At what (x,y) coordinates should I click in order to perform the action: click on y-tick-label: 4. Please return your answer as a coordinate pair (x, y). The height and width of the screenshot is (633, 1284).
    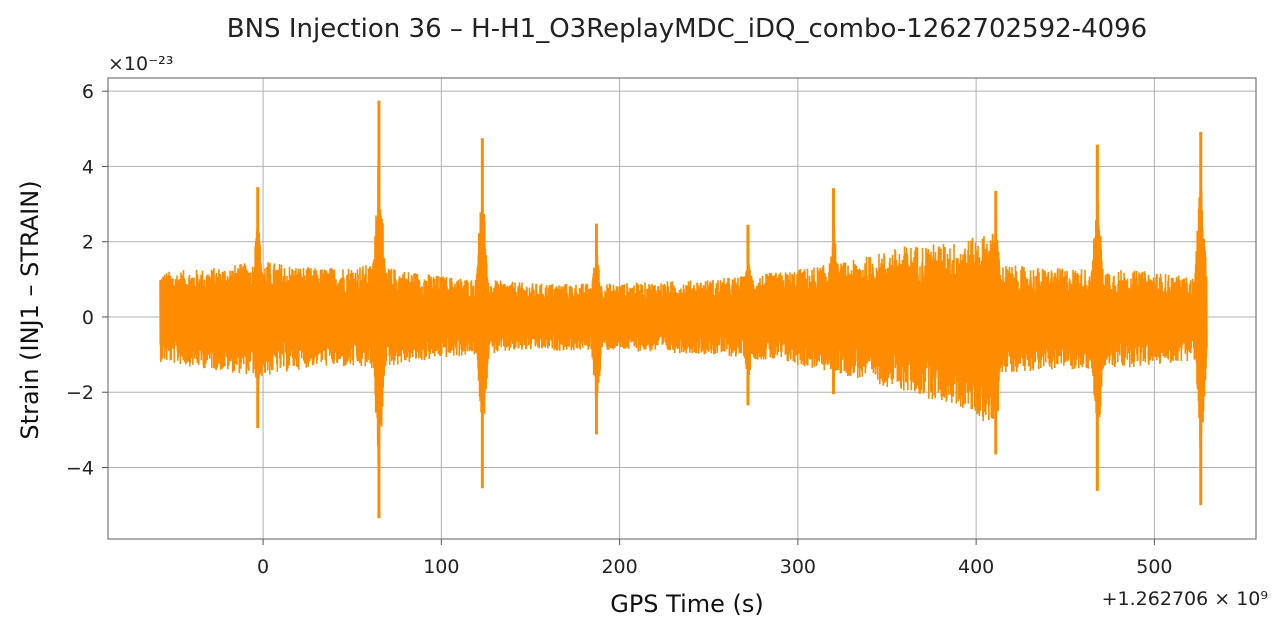
    Looking at the image, I should click on (88, 167).